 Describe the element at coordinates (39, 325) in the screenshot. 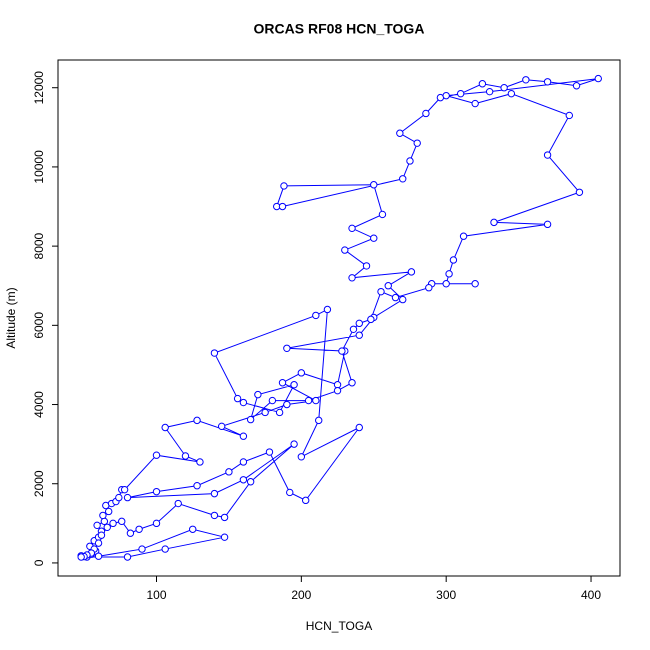

I see `y-tick-label: 6000` at that location.